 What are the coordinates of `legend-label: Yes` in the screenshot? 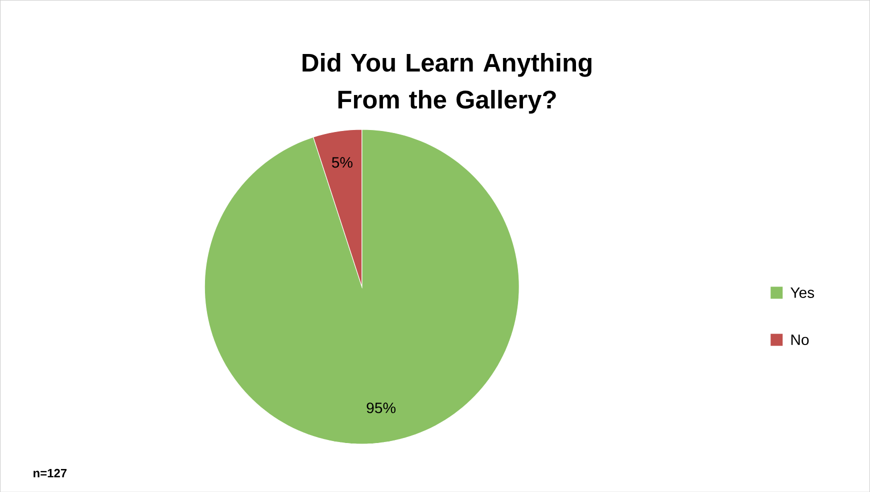 It's located at (802, 292).